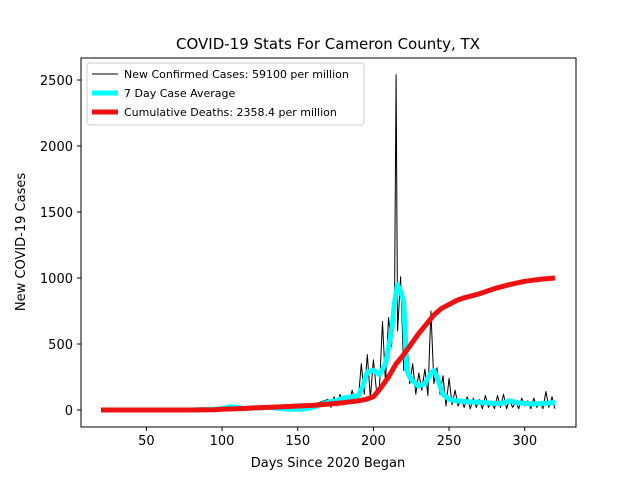 The height and width of the screenshot is (480, 640). Describe the element at coordinates (21, 242) in the screenshot. I see `y-axis-label: New COVID-19 Cases` at that location.